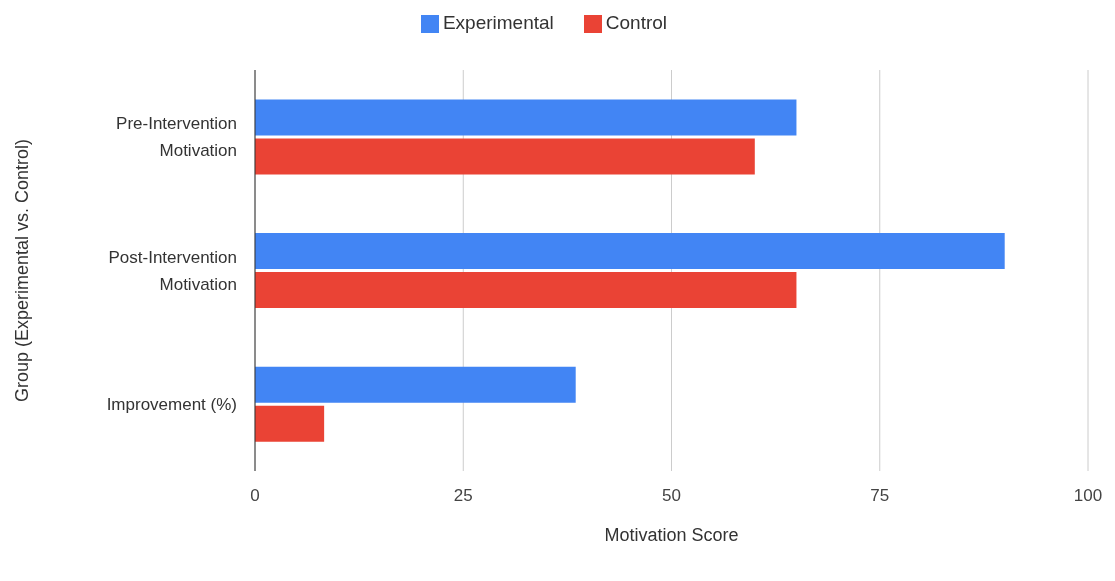 This screenshot has height=581, width=1115. Describe the element at coordinates (498, 22) in the screenshot. I see `legend-label: Experimental` at that location.